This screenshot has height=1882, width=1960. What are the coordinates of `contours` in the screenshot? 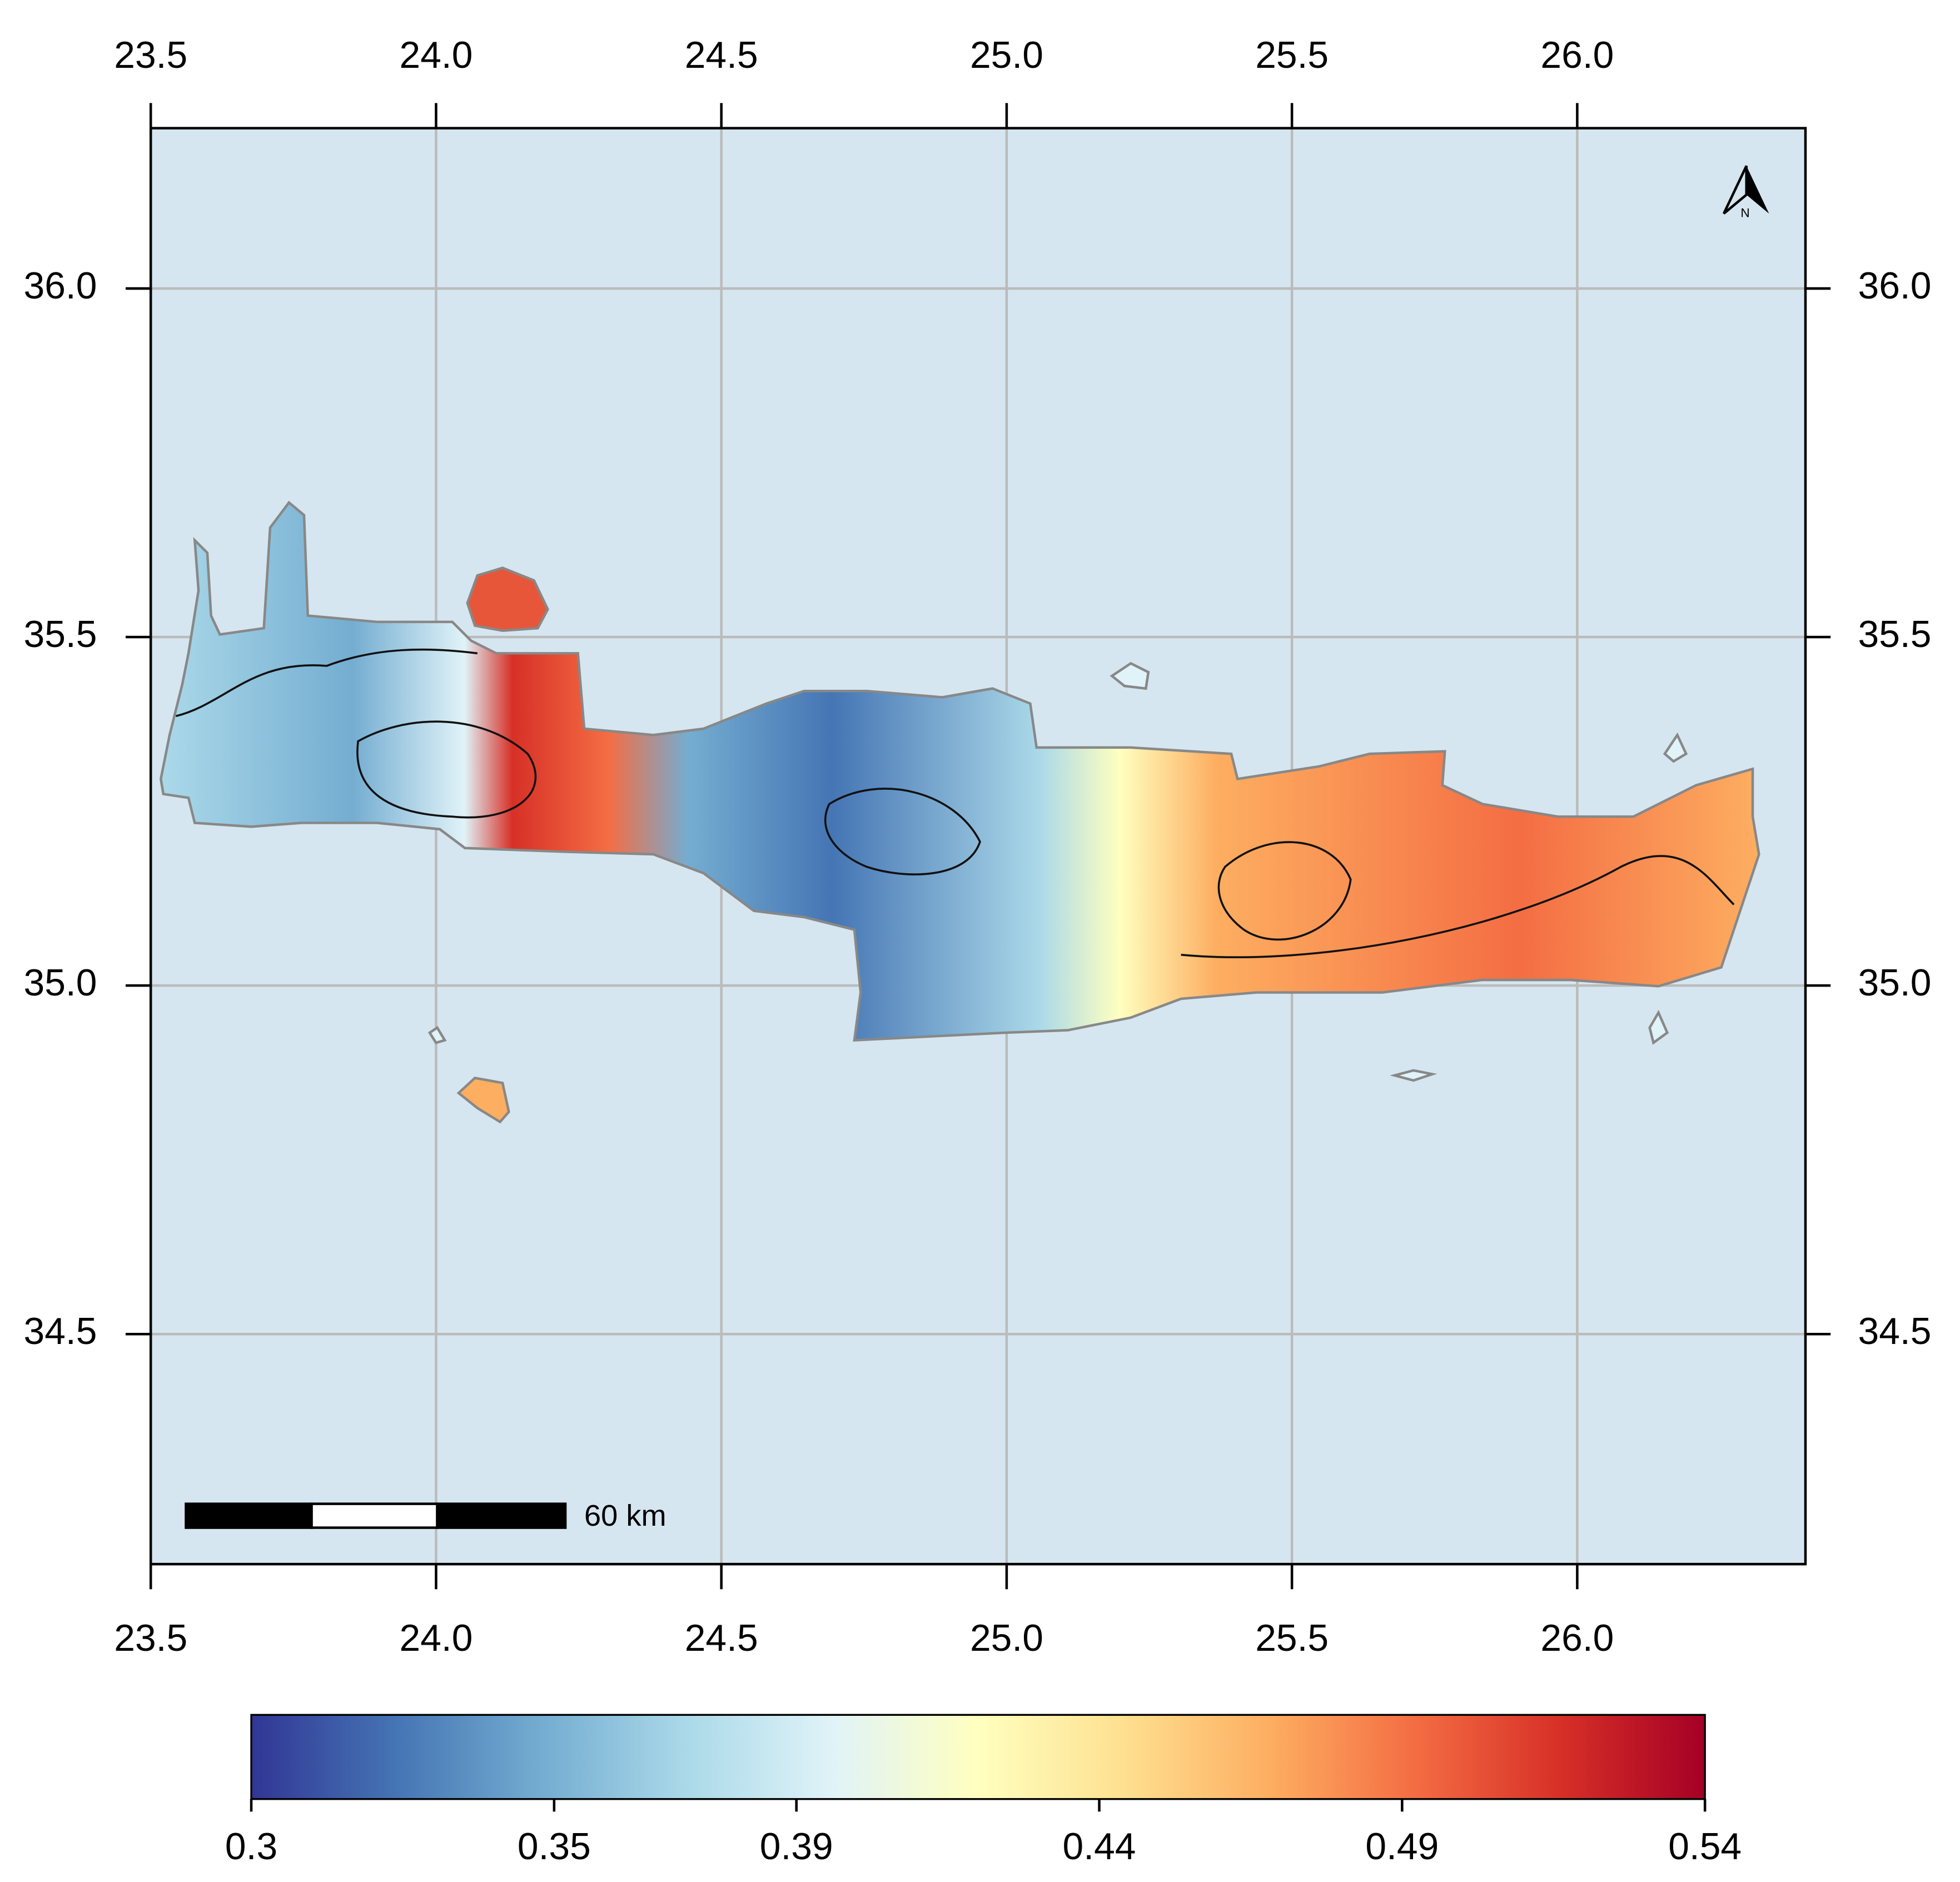 It's located at (955, 803).